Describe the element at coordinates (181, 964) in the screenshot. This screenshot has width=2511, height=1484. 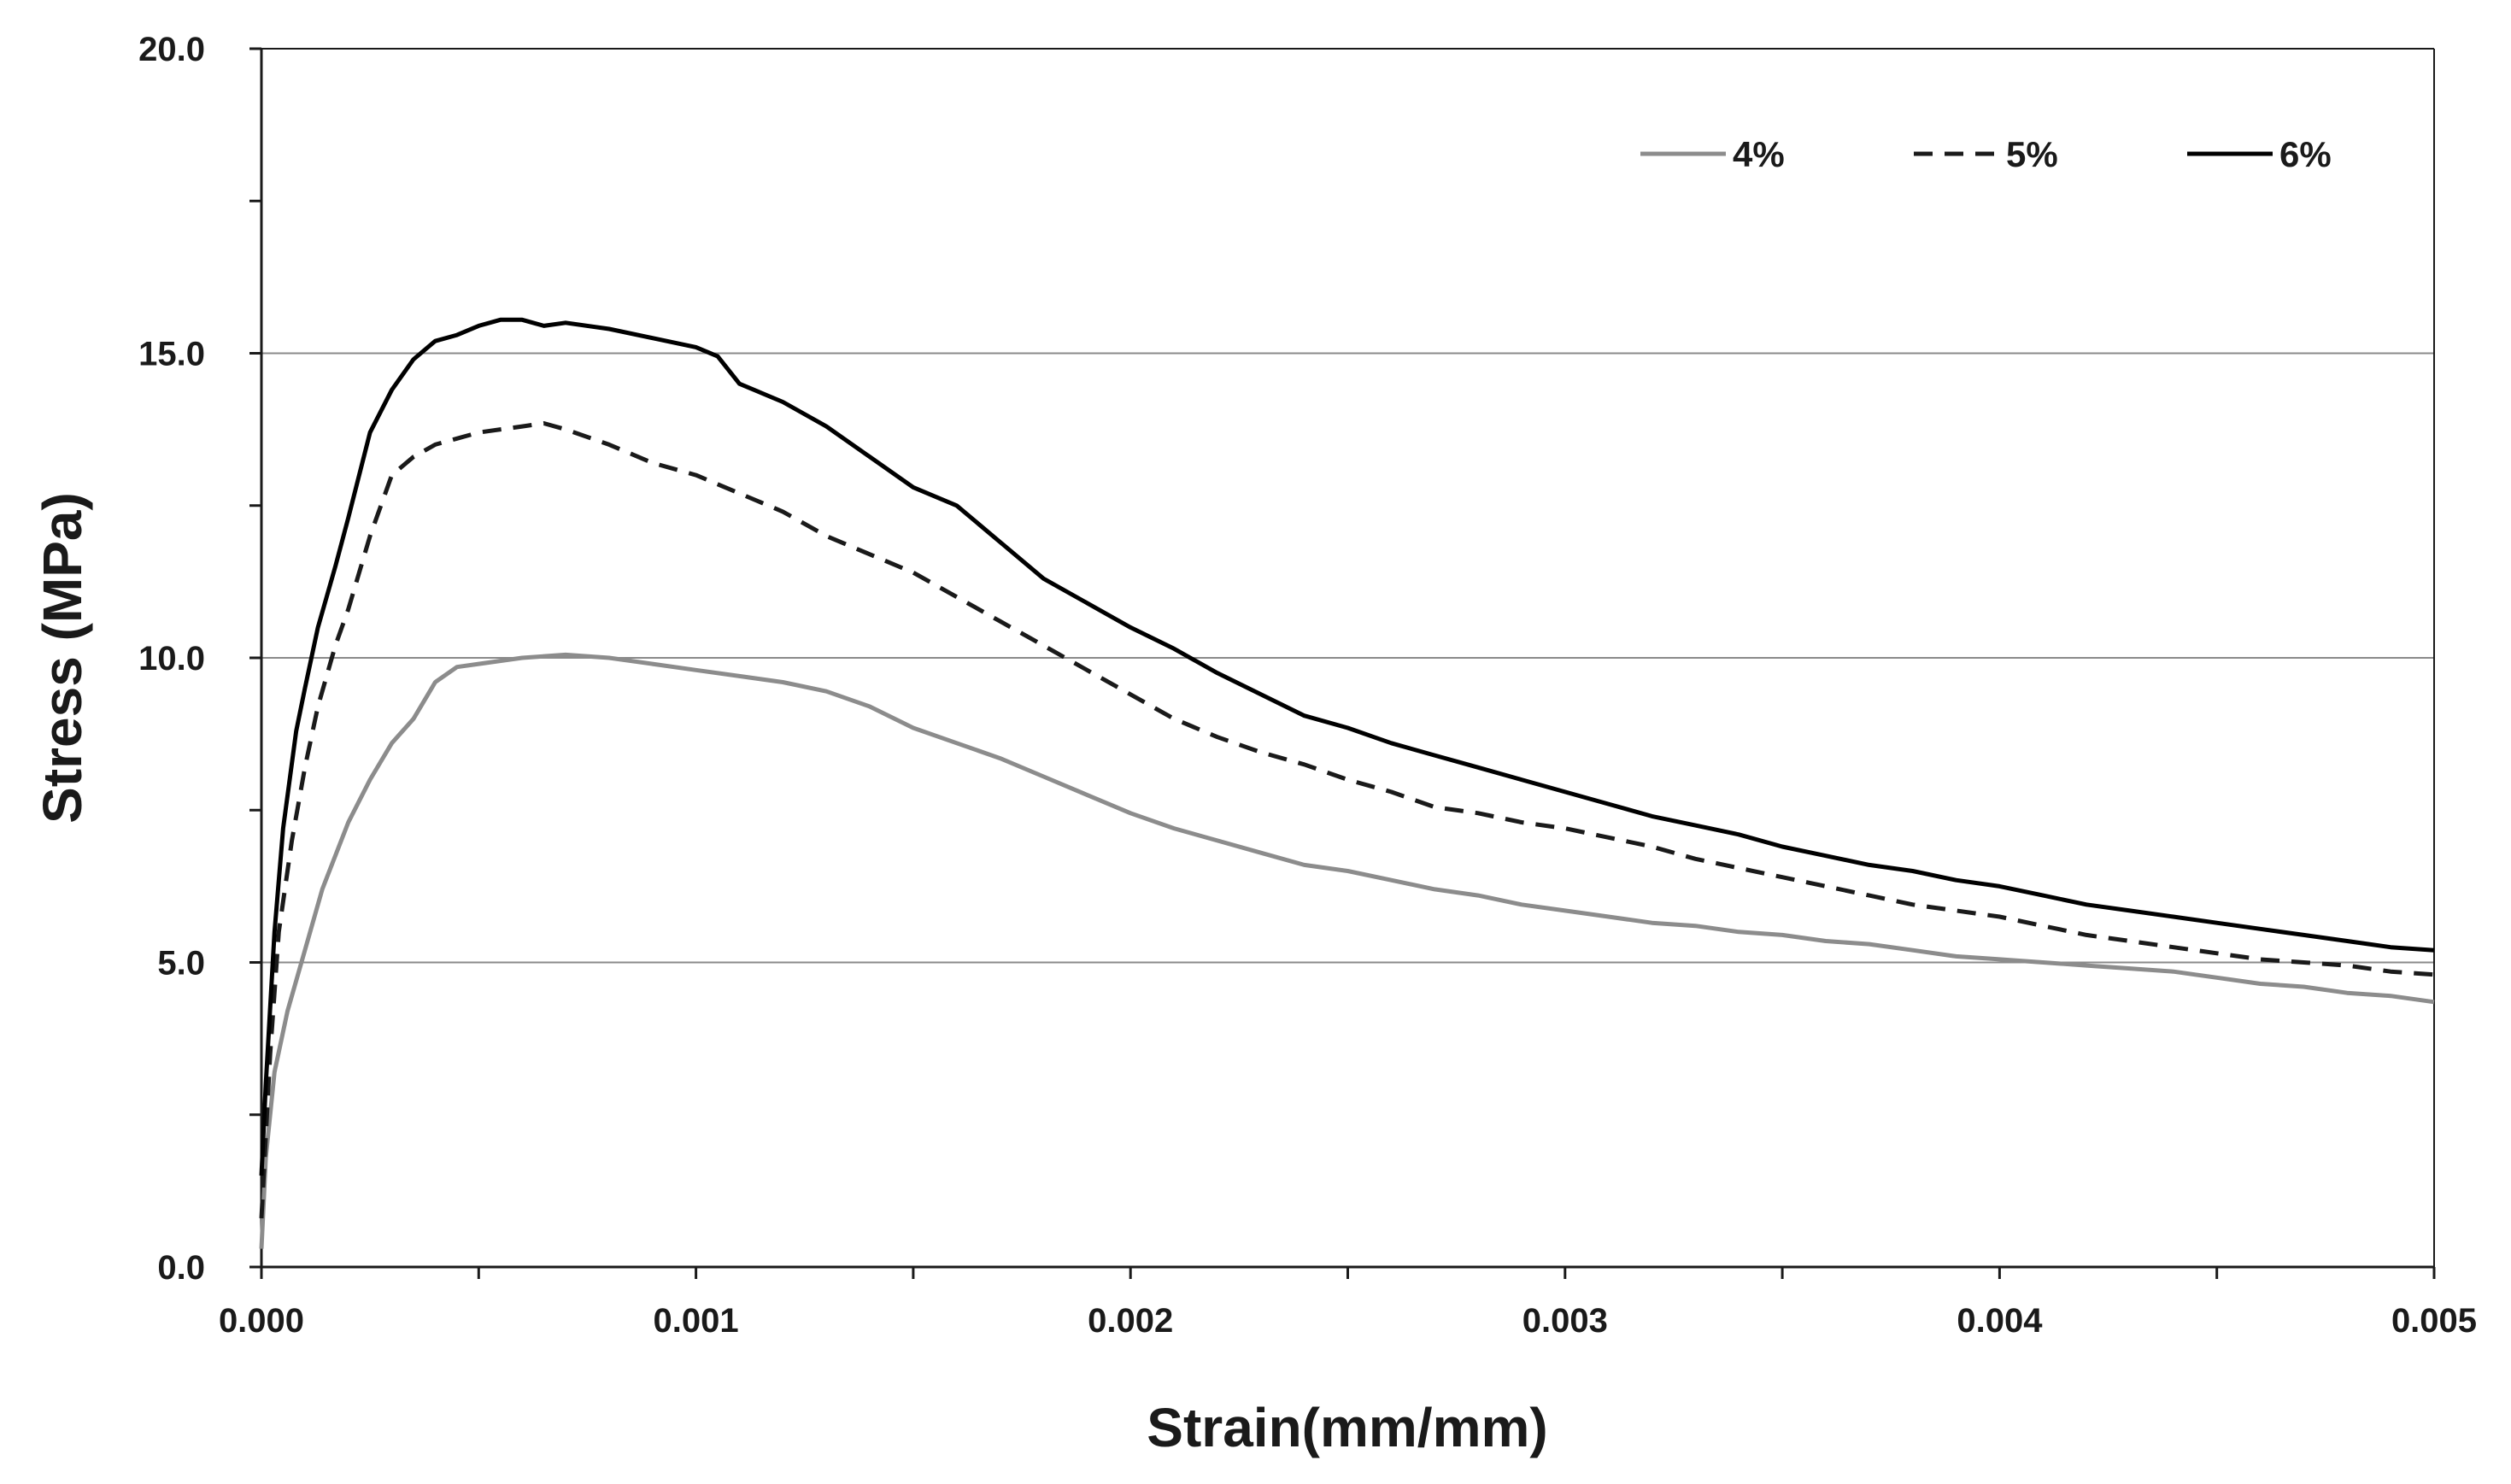
I see `y-tick-label: 5.0` at that location.